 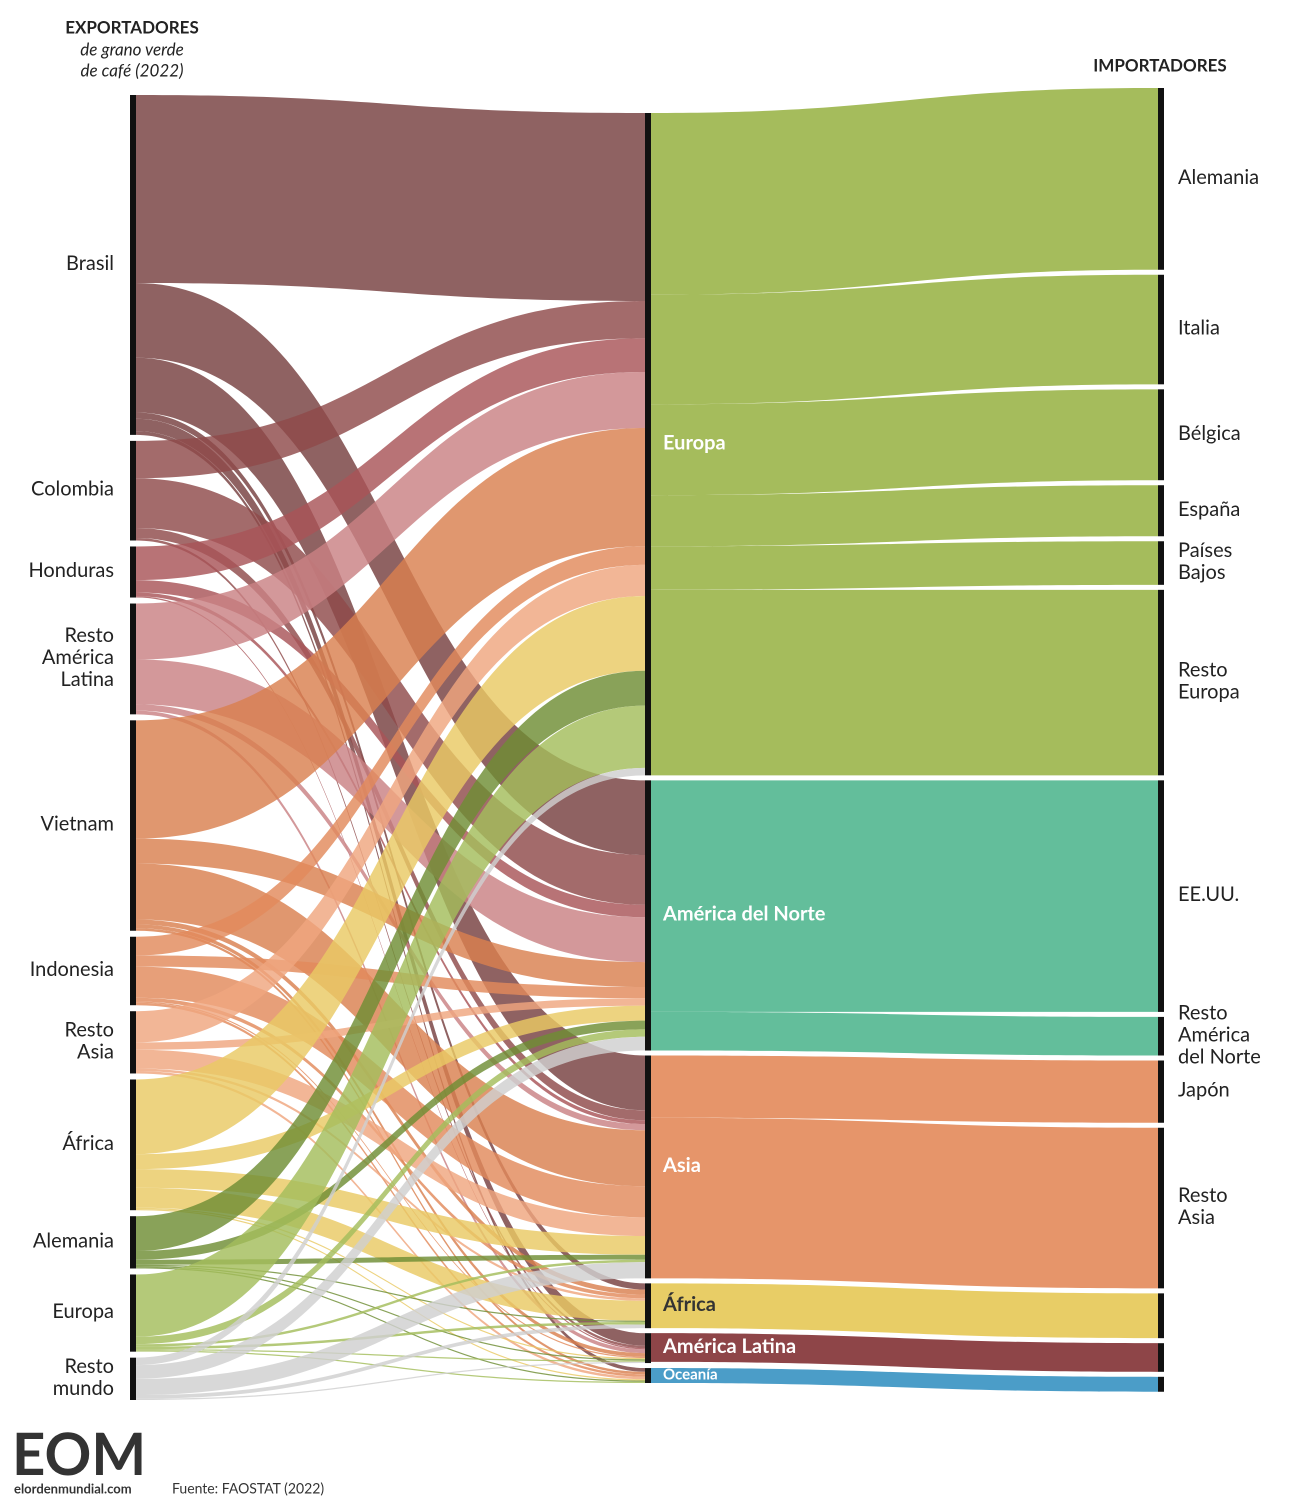 I want to click on country-label: Indonesia, so click(x=72, y=969).